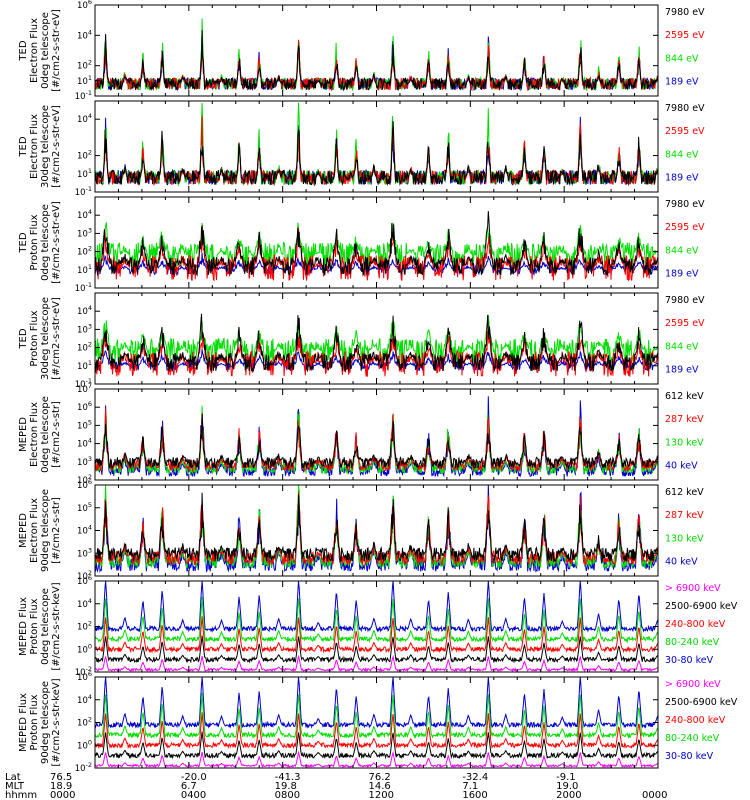 The height and width of the screenshot is (800, 750). I want to click on panel-2-traces, so click(376, 144).